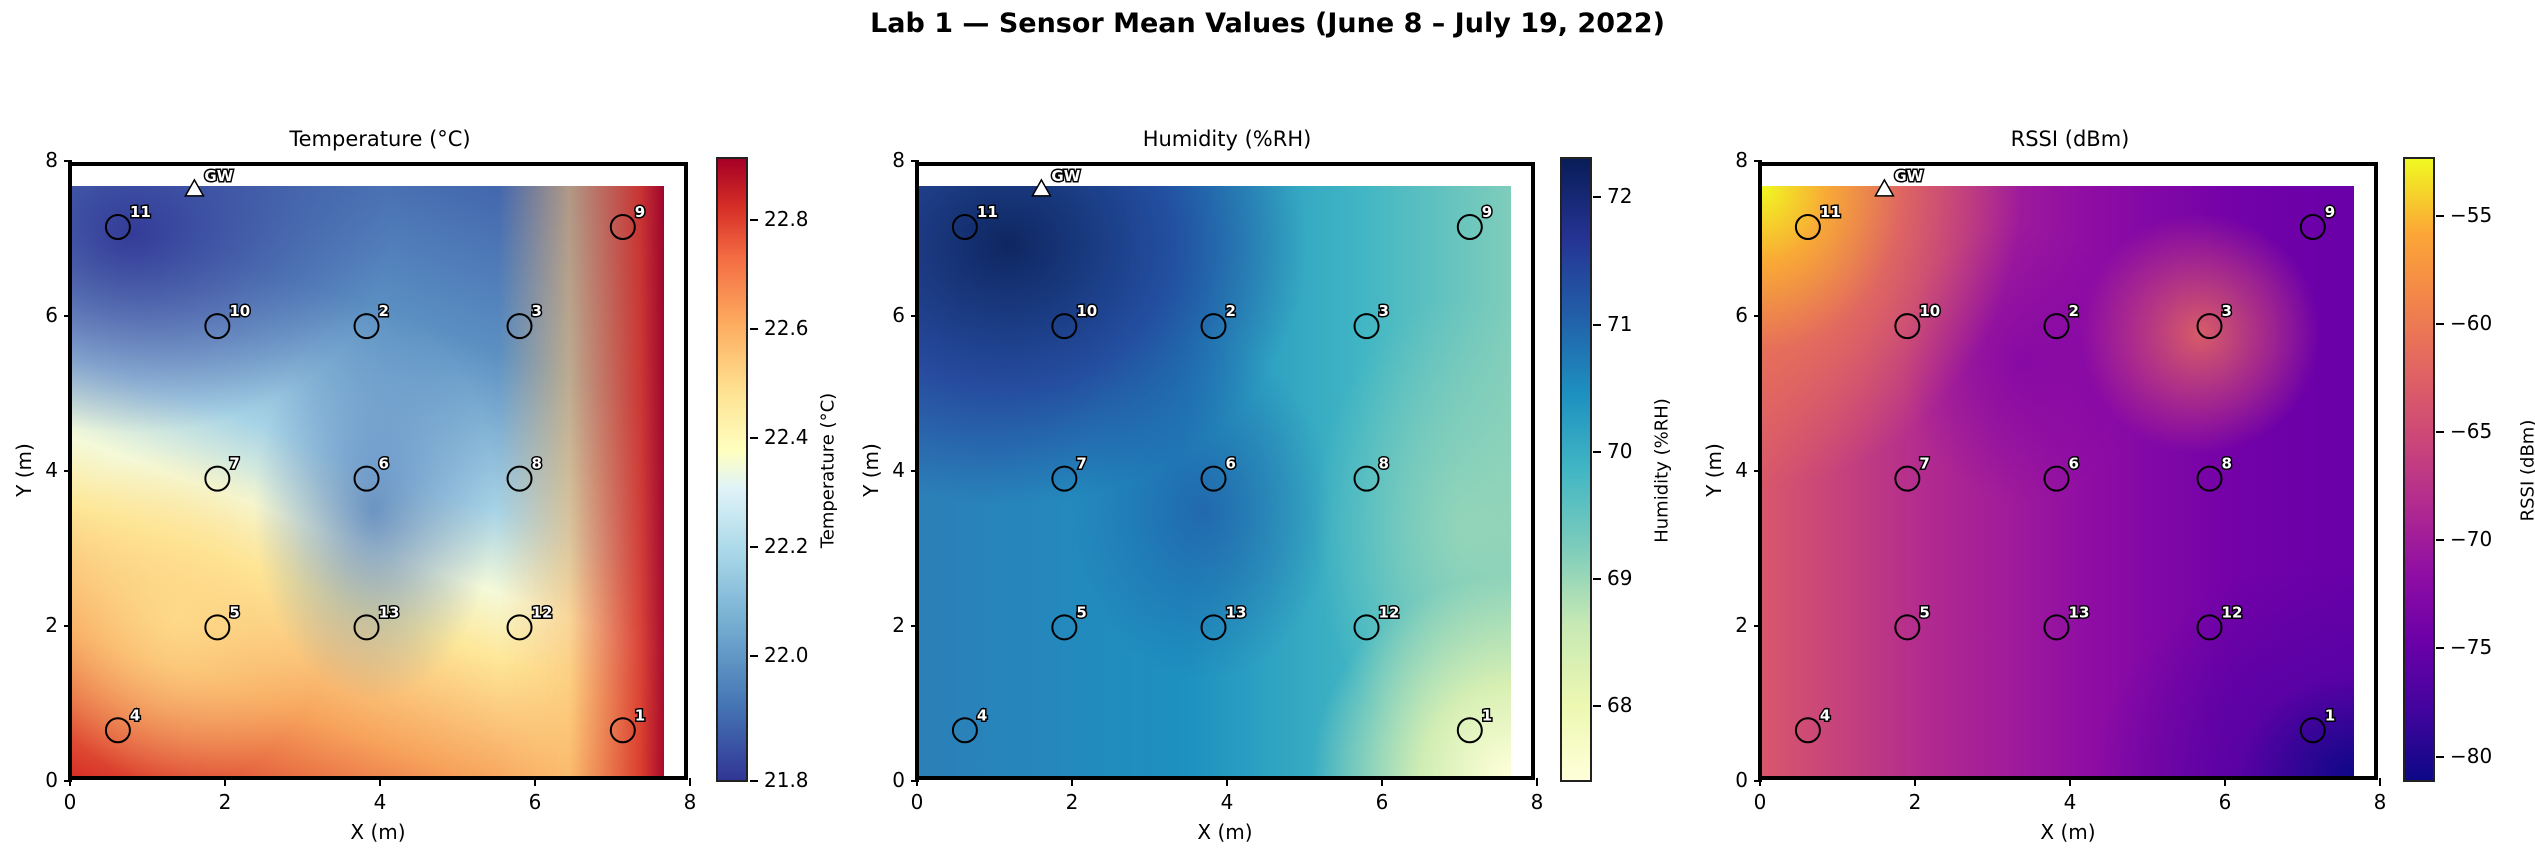 The height and width of the screenshot is (857, 2535). Describe the element at coordinates (2464, 647) in the screenshot. I see `colorbar-tick: −75` at that location.